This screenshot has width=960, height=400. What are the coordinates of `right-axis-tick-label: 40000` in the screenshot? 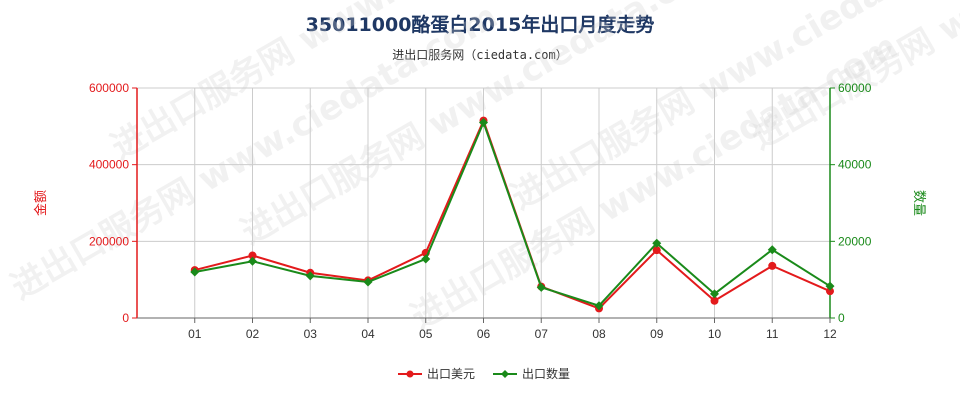 It's located at (855, 165).